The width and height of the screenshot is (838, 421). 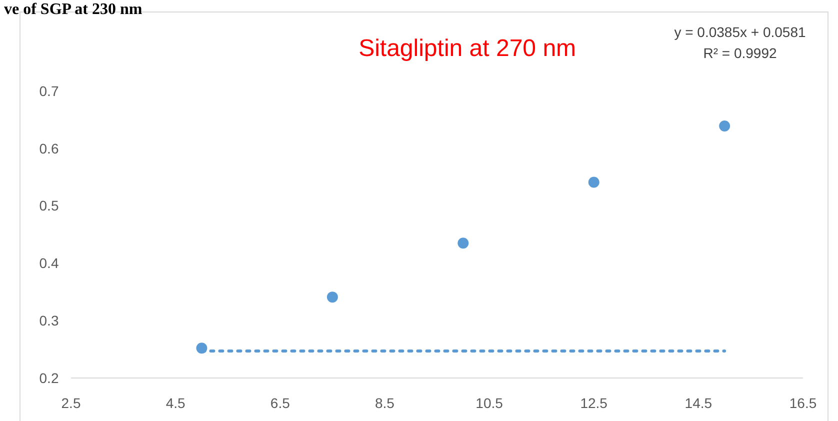 What do you see at coordinates (803, 403) in the screenshot?
I see `x-tick-label: 16.5` at bounding box center [803, 403].